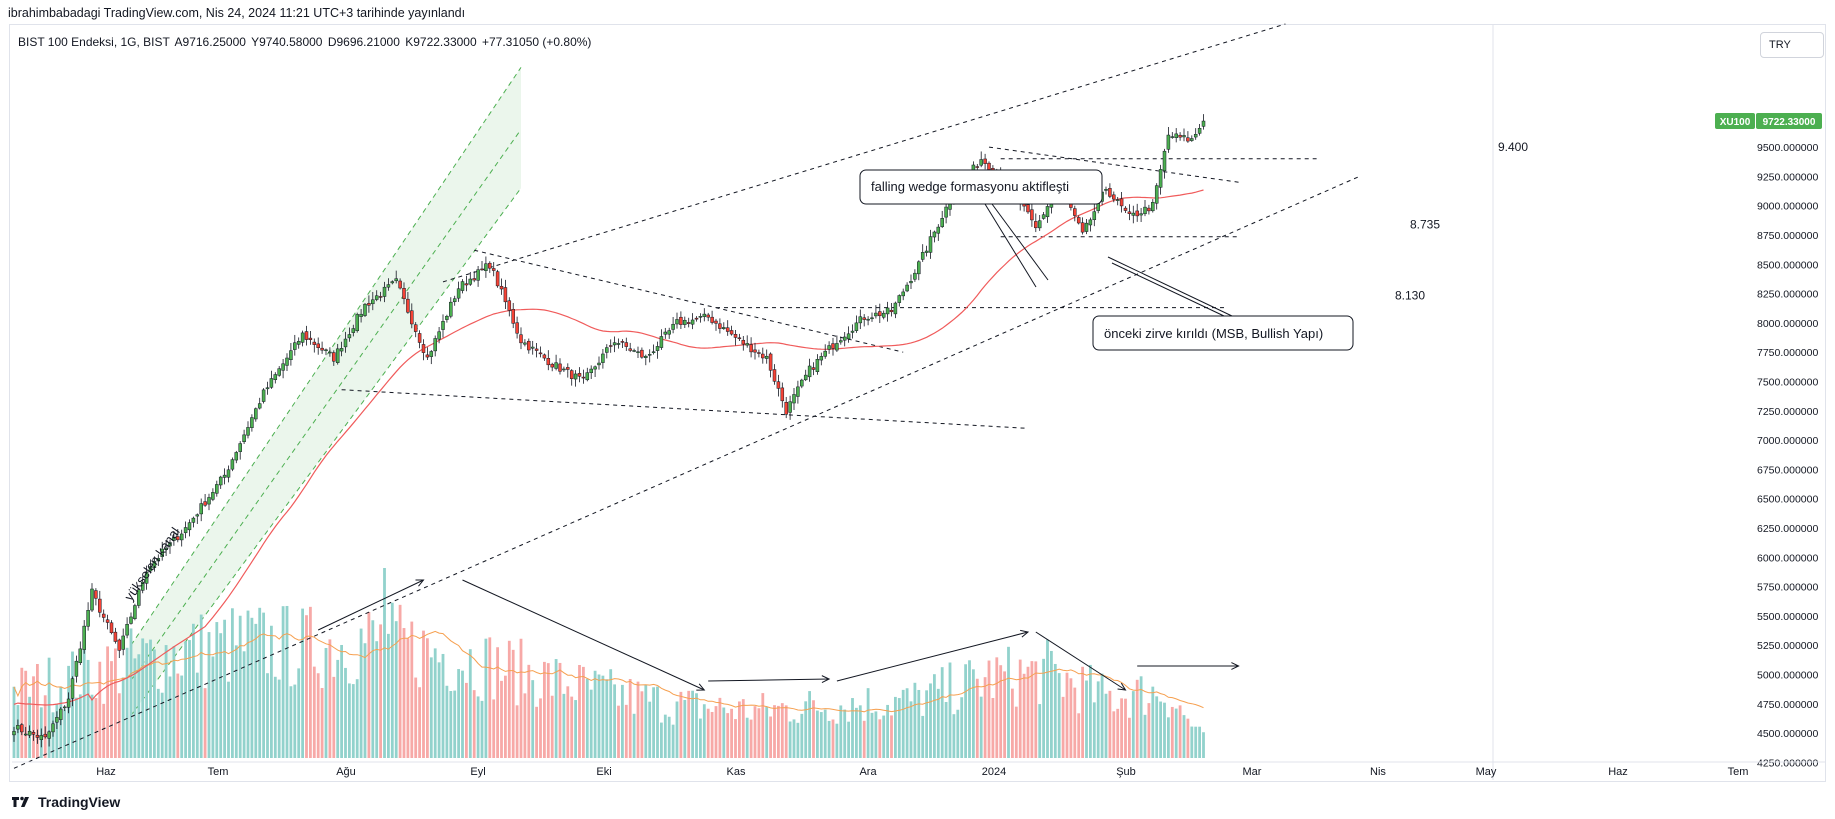 This screenshot has width=1835, height=819. I want to click on tradingview-brand: TradingView, so click(65, 802).